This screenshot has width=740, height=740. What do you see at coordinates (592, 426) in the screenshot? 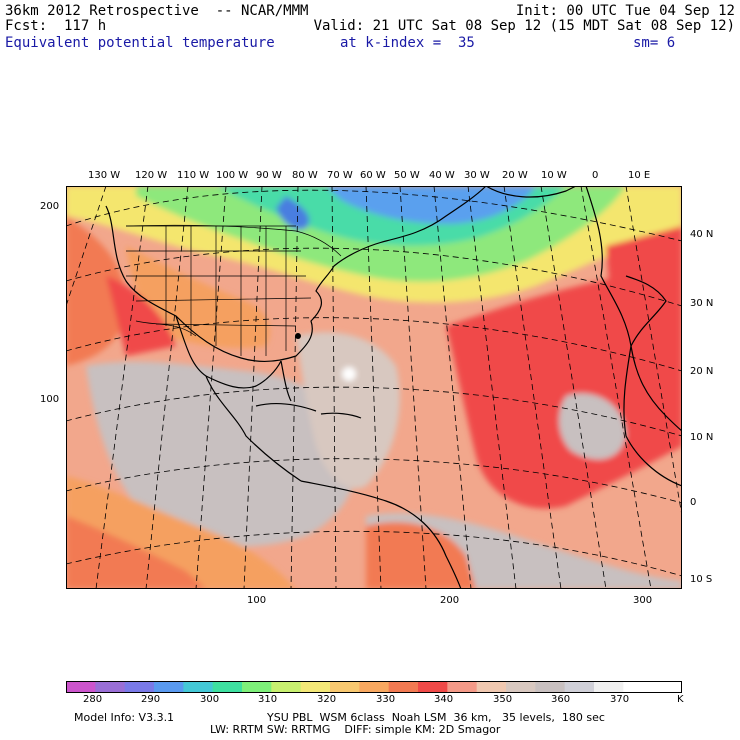
I see `grey-east` at bounding box center [592, 426].